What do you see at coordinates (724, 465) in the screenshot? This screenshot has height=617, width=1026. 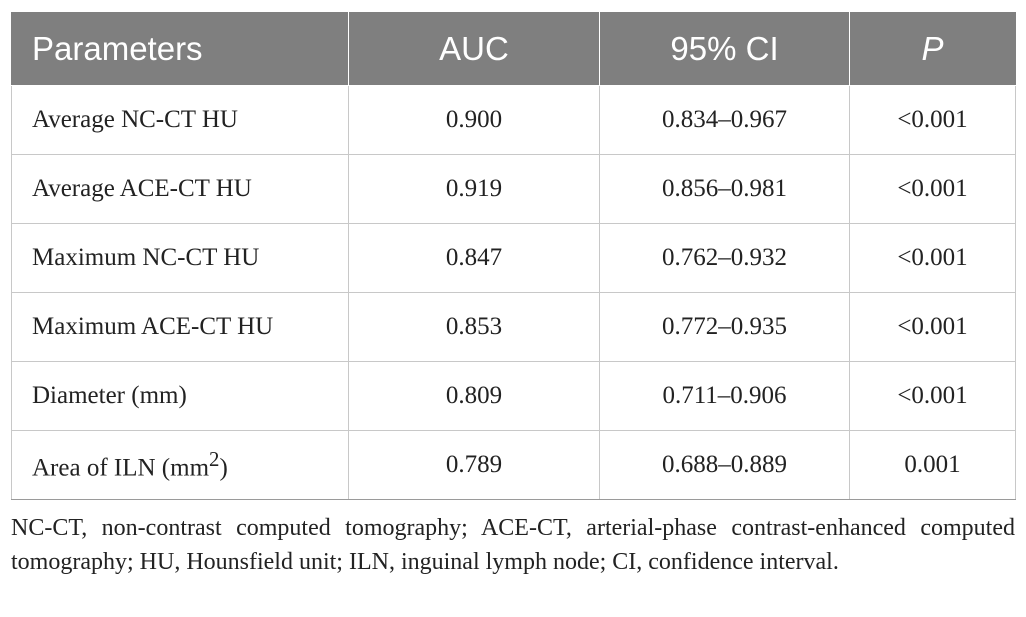 I see `ci-cell: 0.688–0.889` at bounding box center [724, 465].